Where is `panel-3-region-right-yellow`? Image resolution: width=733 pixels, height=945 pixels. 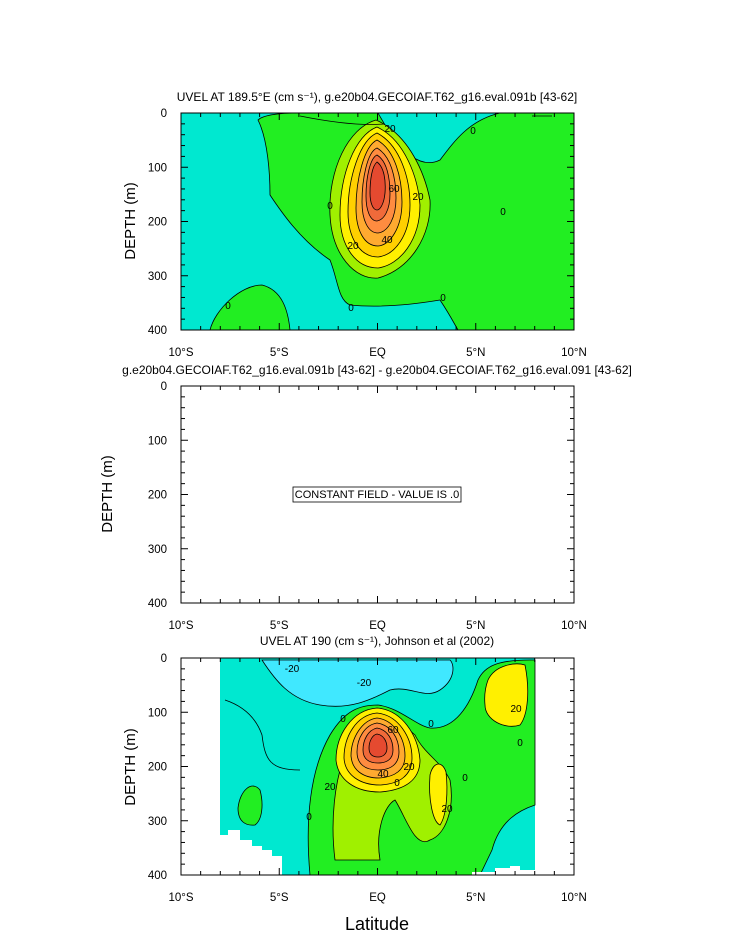 panel-3-region-right-yellow is located at coordinates (506, 695).